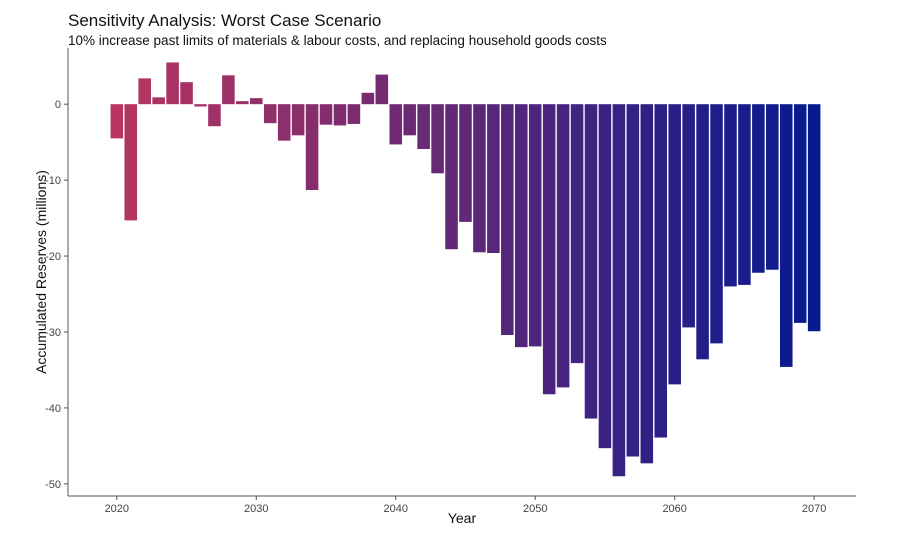 This screenshot has width=909, height=533. What do you see at coordinates (200, 105) in the screenshot?
I see `bar-2026` at bounding box center [200, 105].